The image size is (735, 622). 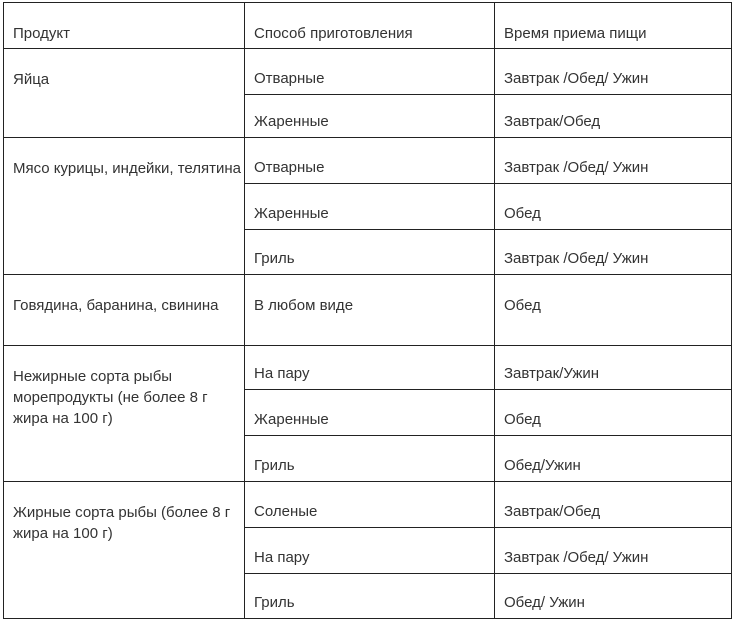 I want to click on table-row: Гриль Обед/Ужин, so click(x=368, y=458).